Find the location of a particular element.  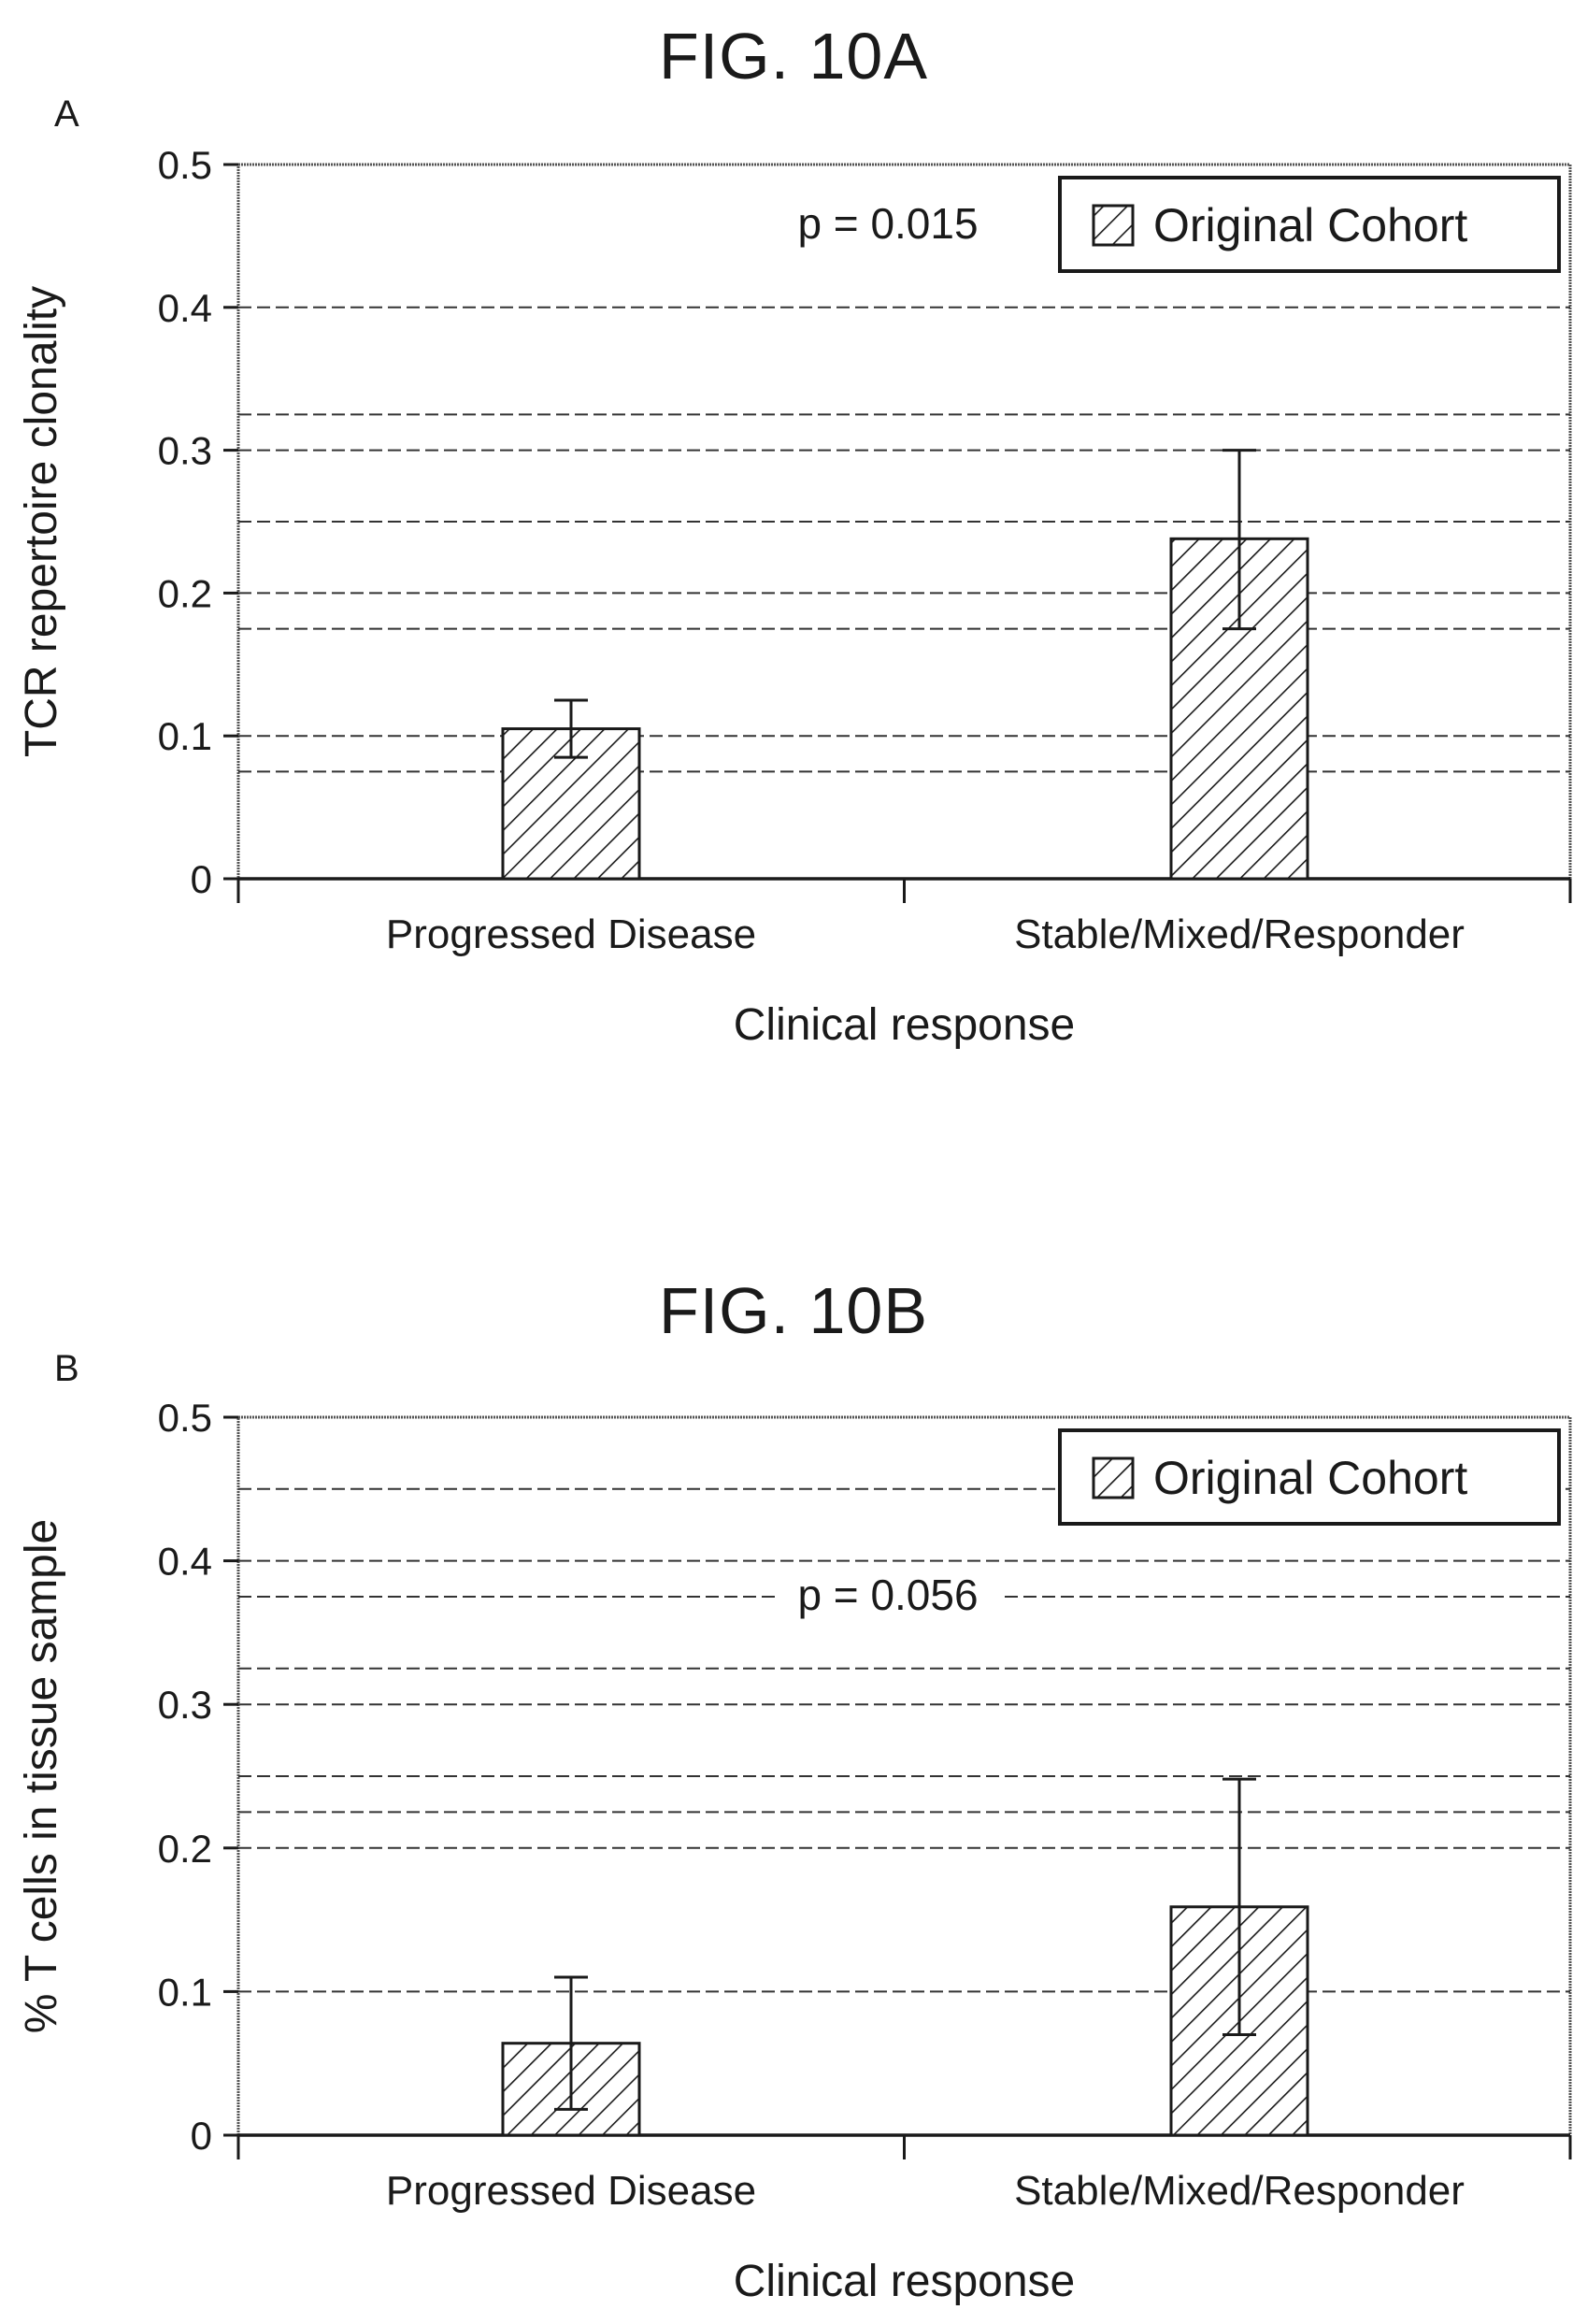

p-value-group: p = 0.015 is located at coordinates (888, 225).